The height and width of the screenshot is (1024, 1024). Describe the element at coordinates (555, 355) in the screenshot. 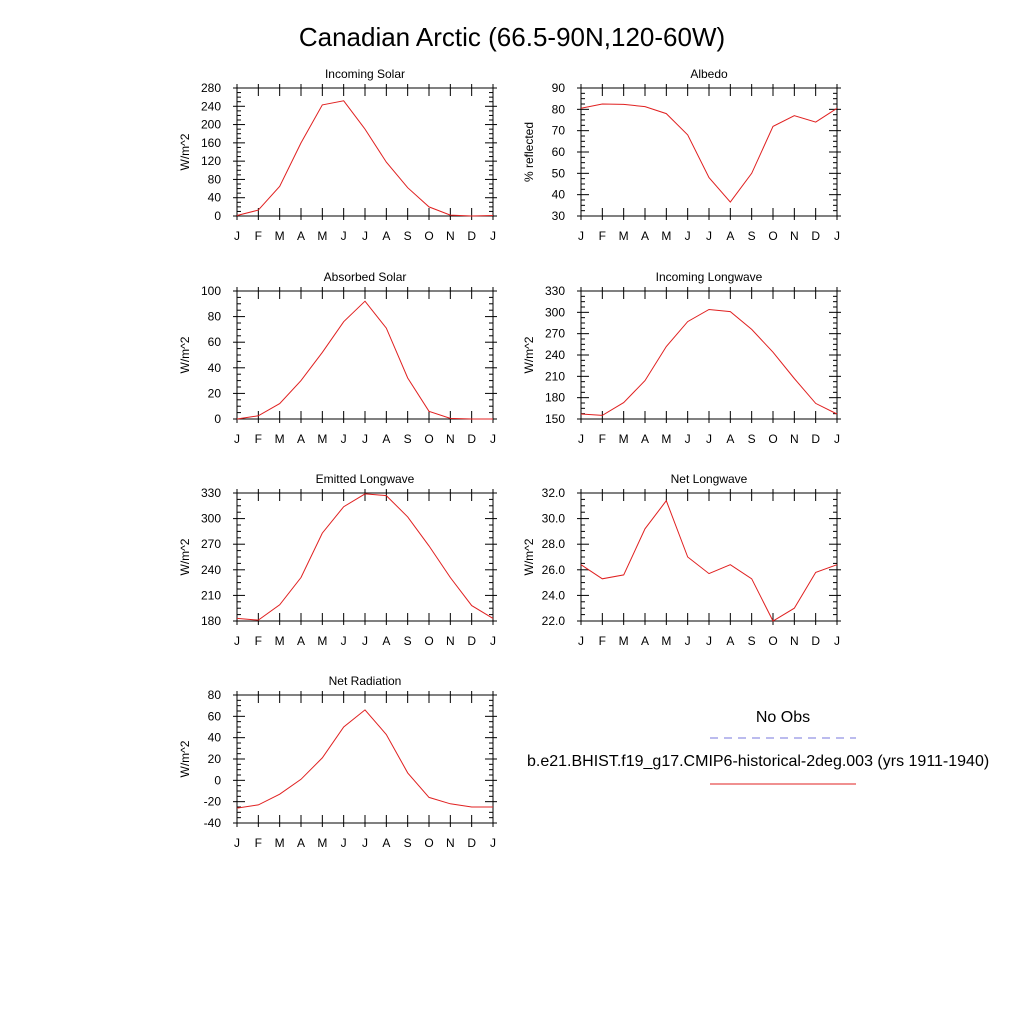

I see `y-tick-label: 240` at that location.